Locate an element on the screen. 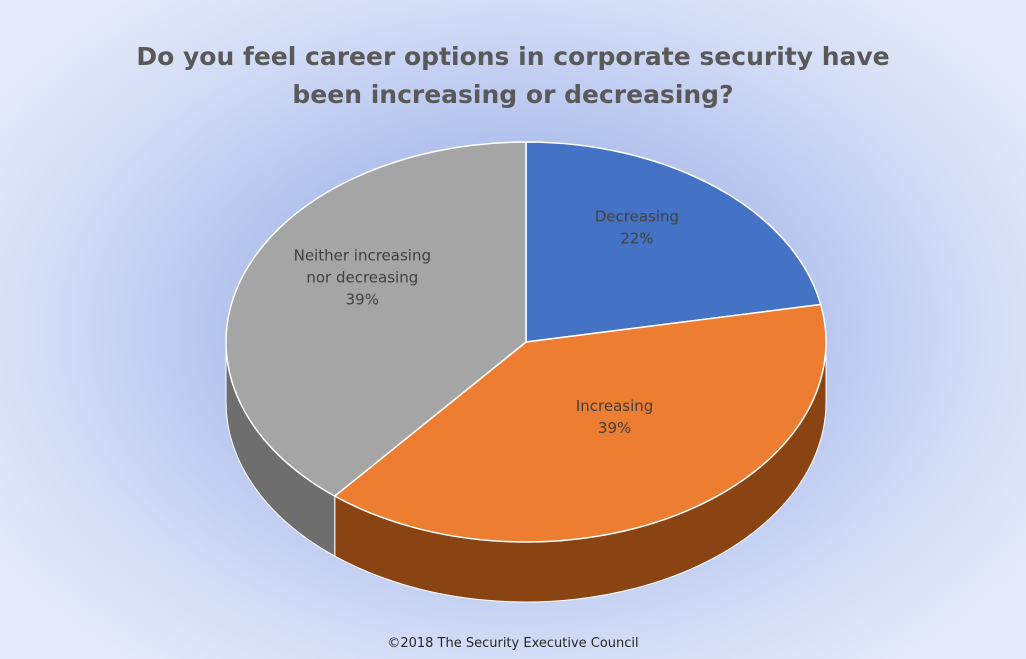  pie-label-2: Increasing 39% is located at coordinates (614, 417).